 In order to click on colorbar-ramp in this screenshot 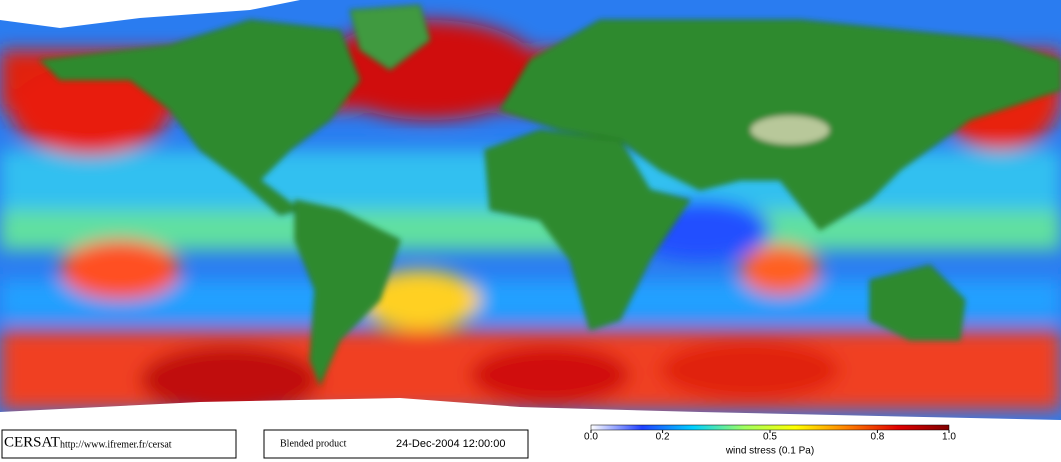, I will do `click(770, 427)`.